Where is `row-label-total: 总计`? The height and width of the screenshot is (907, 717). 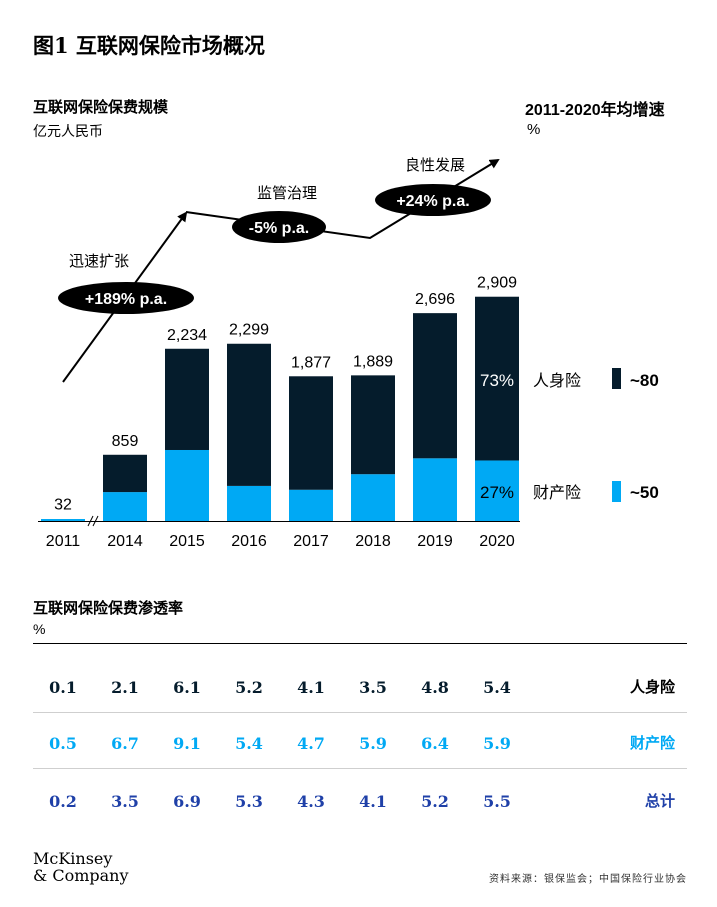
row-label-total: 总计 is located at coordinates (659, 801).